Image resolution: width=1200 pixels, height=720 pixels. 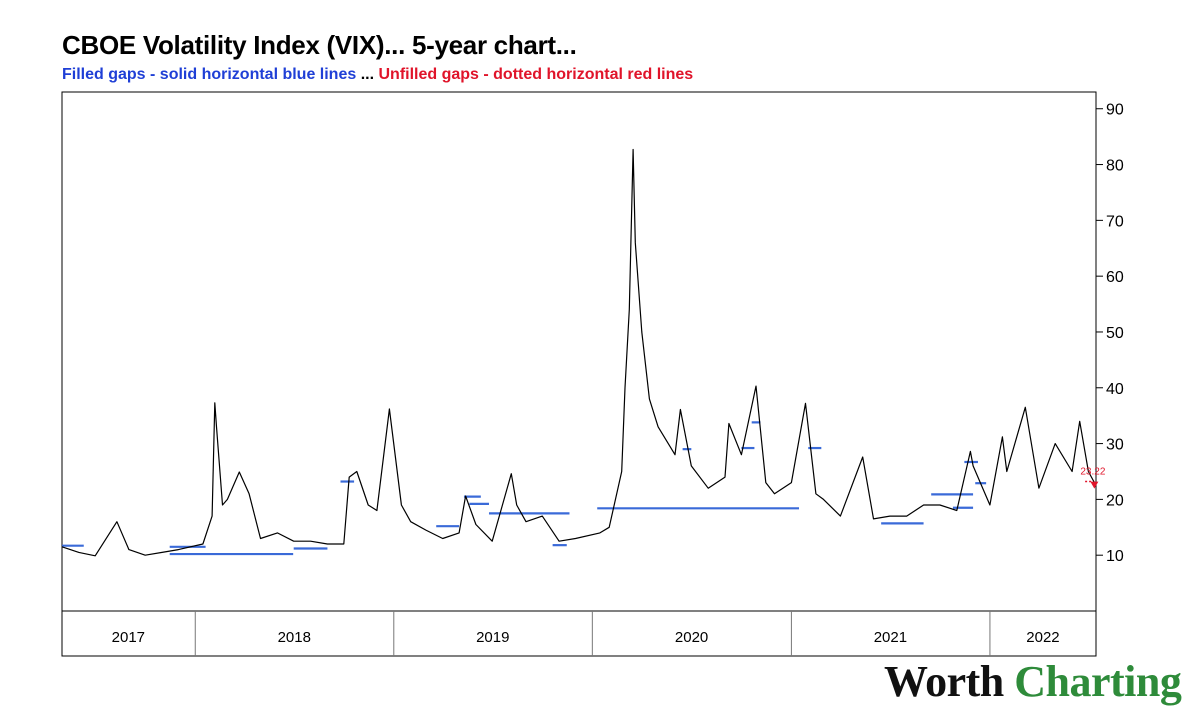 I want to click on y-tick-label: 60, so click(x=1115, y=277).